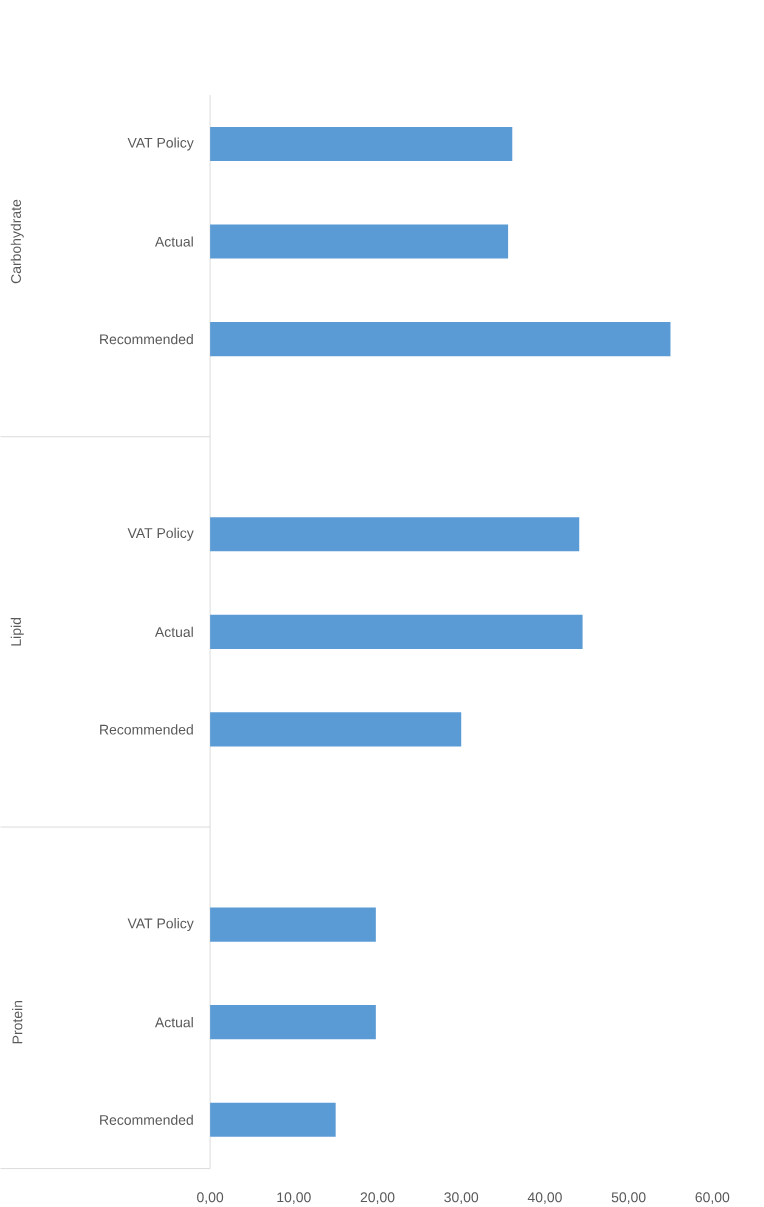  What do you see at coordinates (209, 1198) in the screenshot?
I see `x-tick-label: 0,00` at bounding box center [209, 1198].